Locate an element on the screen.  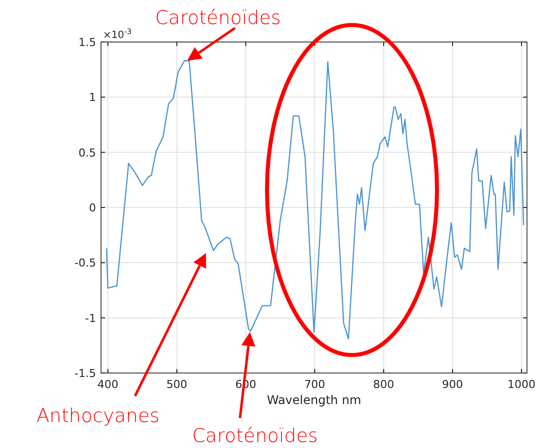
annotation: Caroténoïdes is located at coordinates (218, 18).